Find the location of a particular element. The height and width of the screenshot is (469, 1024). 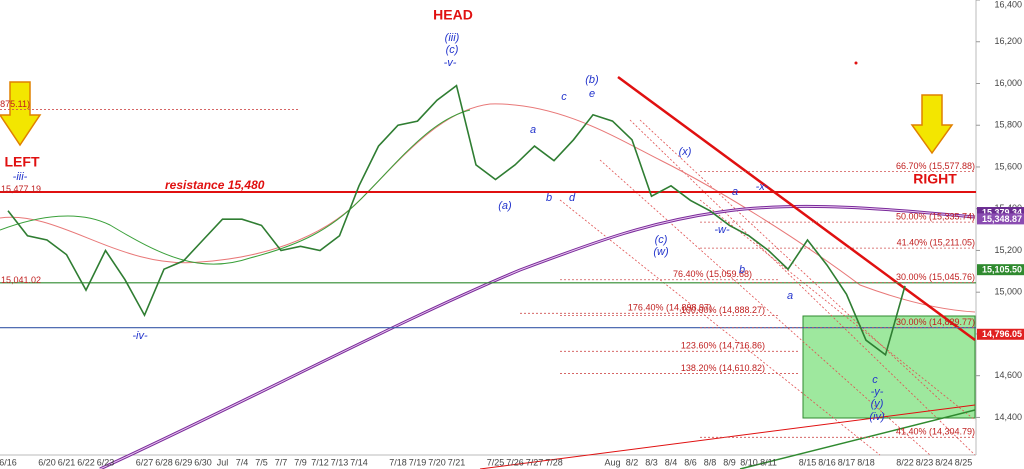

x-tick-label: 8/3 is located at coordinates (651, 462).